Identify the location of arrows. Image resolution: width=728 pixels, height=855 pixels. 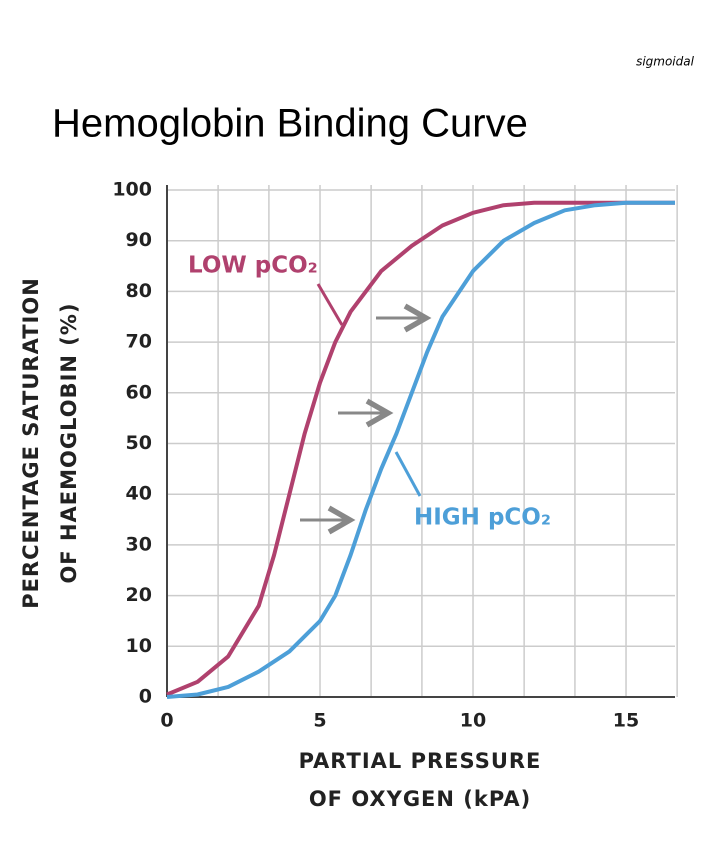
(366, 419).